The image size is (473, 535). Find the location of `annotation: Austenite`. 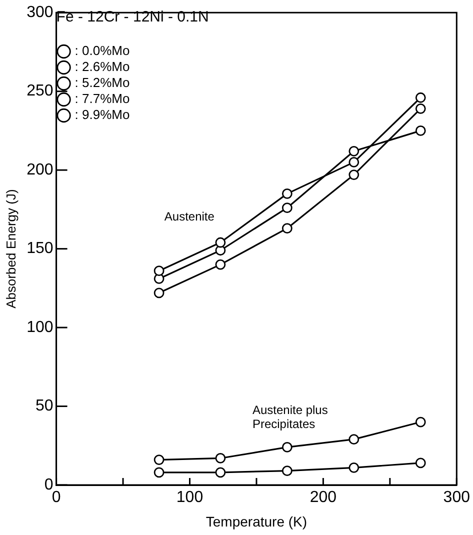

annotation: Austenite is located at coordinates (189, 216).